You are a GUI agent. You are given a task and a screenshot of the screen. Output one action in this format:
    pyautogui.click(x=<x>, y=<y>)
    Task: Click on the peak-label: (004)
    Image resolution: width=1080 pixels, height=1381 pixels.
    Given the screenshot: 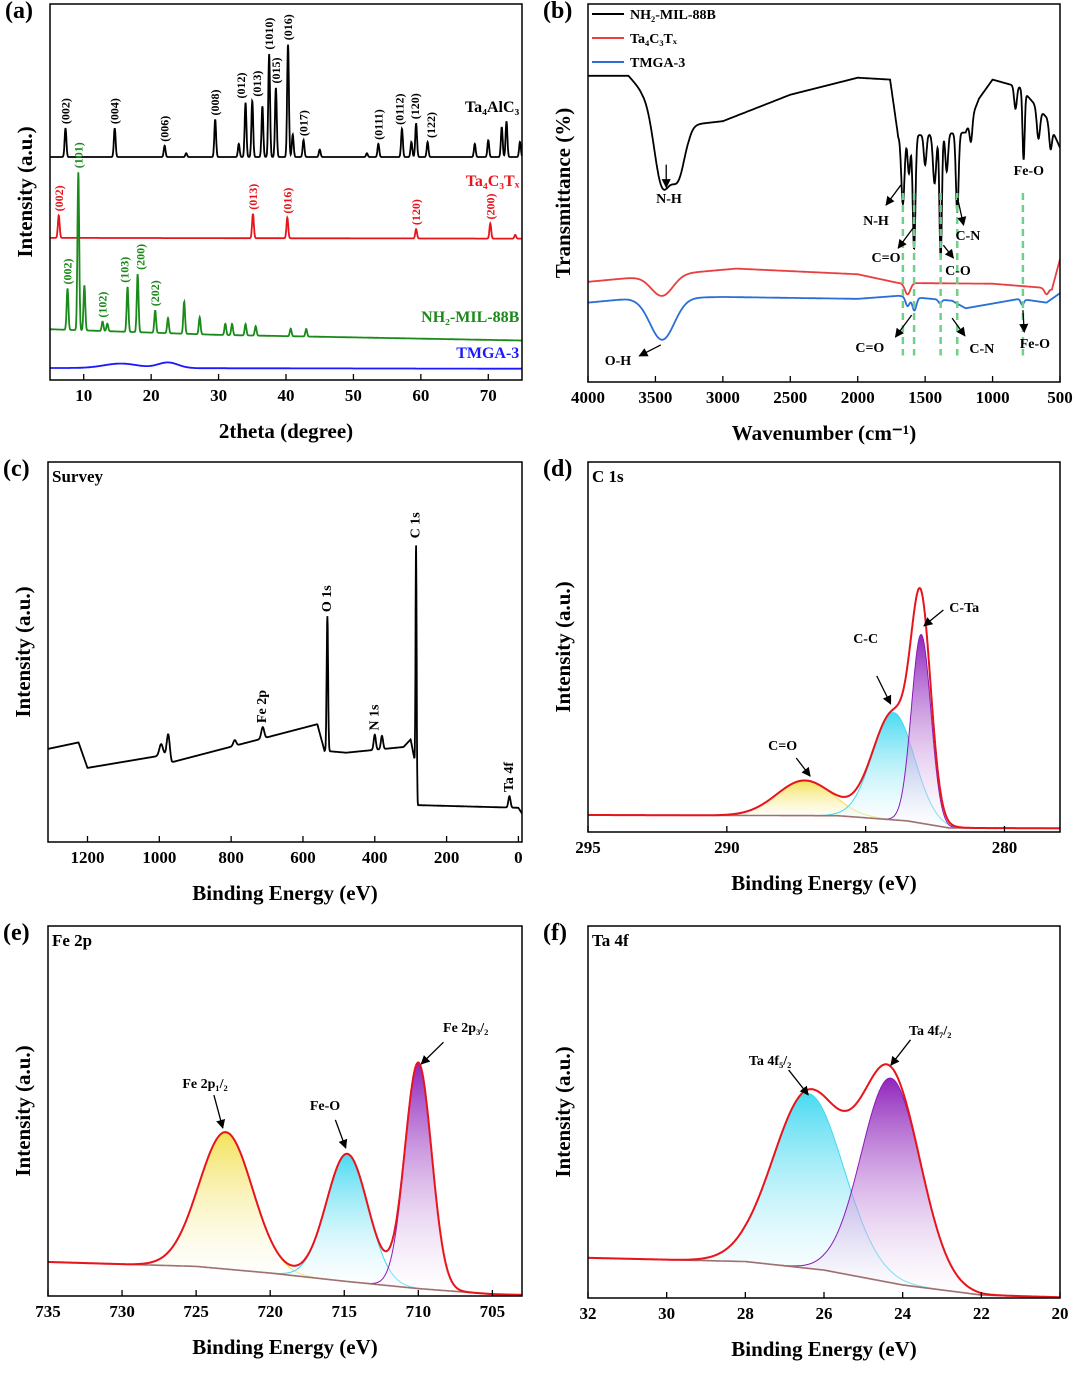 What is the action you would take?
    pyautogui.click(x=115, y=111)
    